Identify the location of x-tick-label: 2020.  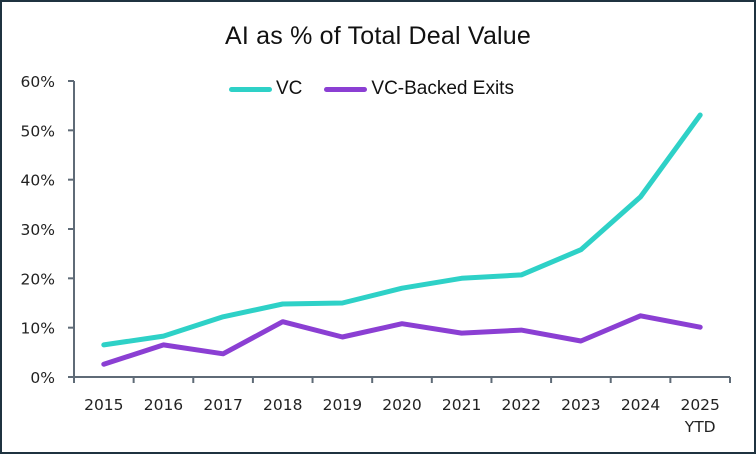
(401, 405).